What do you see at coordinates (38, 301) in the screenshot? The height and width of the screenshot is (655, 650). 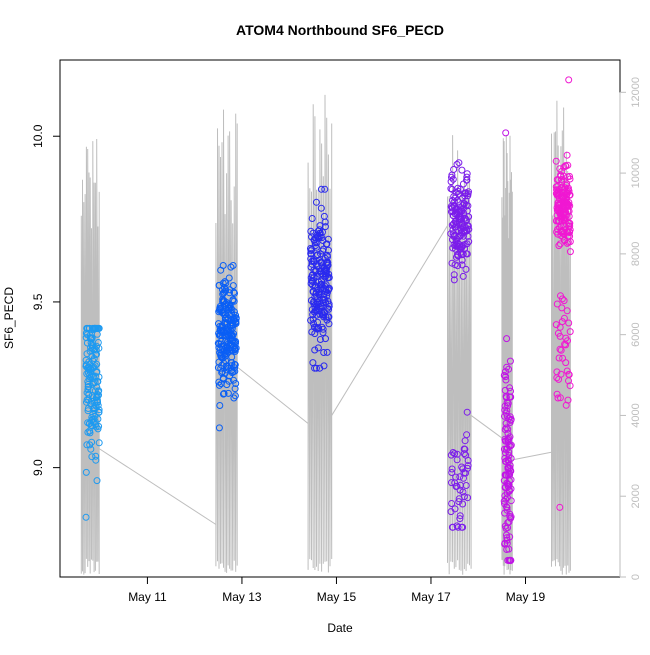 I see `y-tick-label: 9.5` at bounding box center [38, 301].